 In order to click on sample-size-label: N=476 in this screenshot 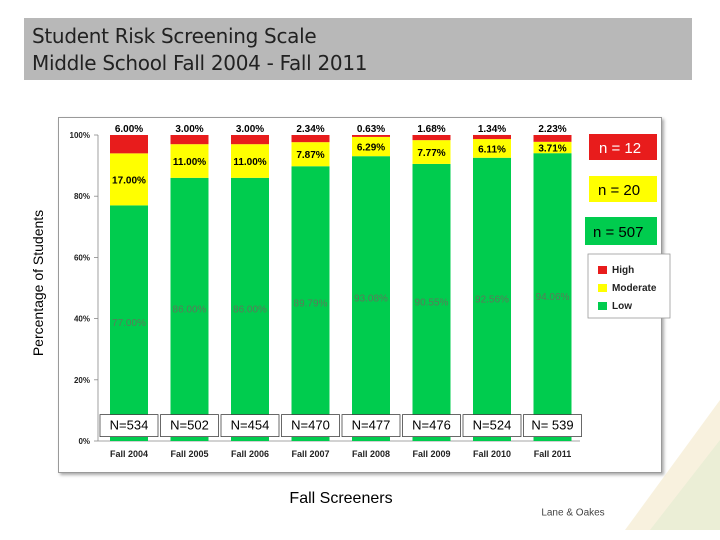, I will do `click(431, 425)`.